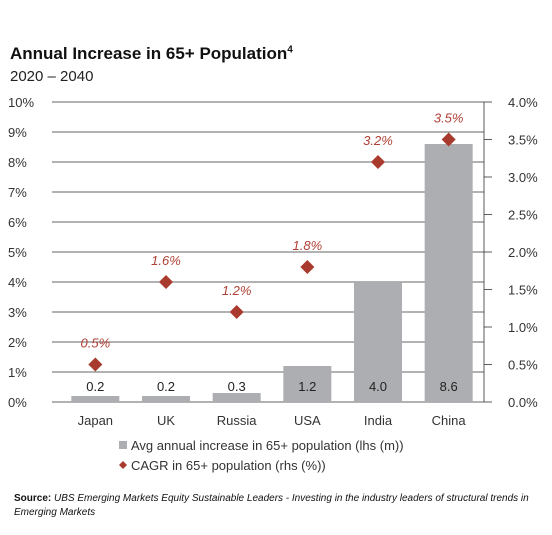 This screenshot has height=535, width=552. What do you see at coordinates (21, 102) in the screenshot?
I see `y-left-tick-label: 10%` at bounding box center [21, 102].